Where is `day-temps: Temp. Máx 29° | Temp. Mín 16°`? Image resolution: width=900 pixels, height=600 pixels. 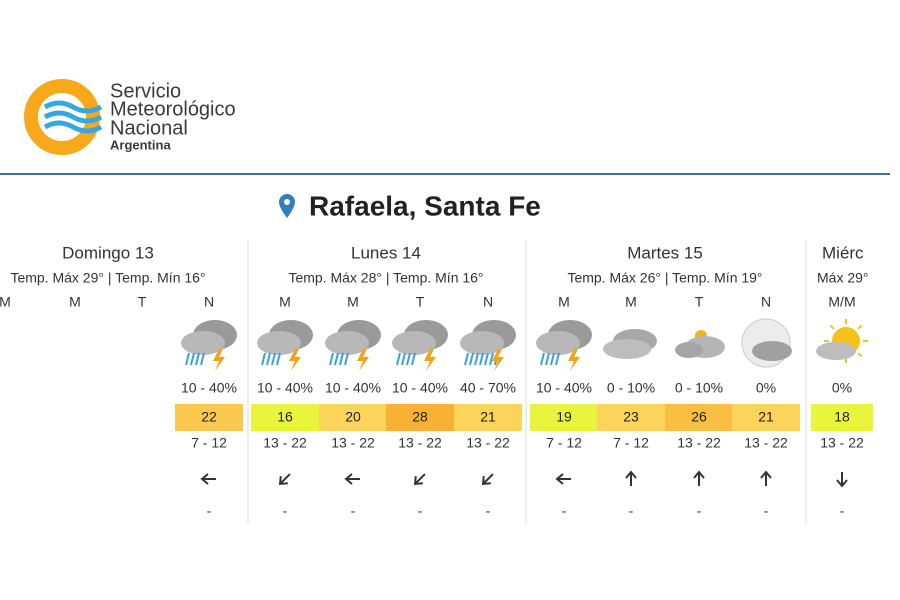
day-temps: Temp. Máx 29° | Temp. Mín 16° is located at coordinates (107, 278).